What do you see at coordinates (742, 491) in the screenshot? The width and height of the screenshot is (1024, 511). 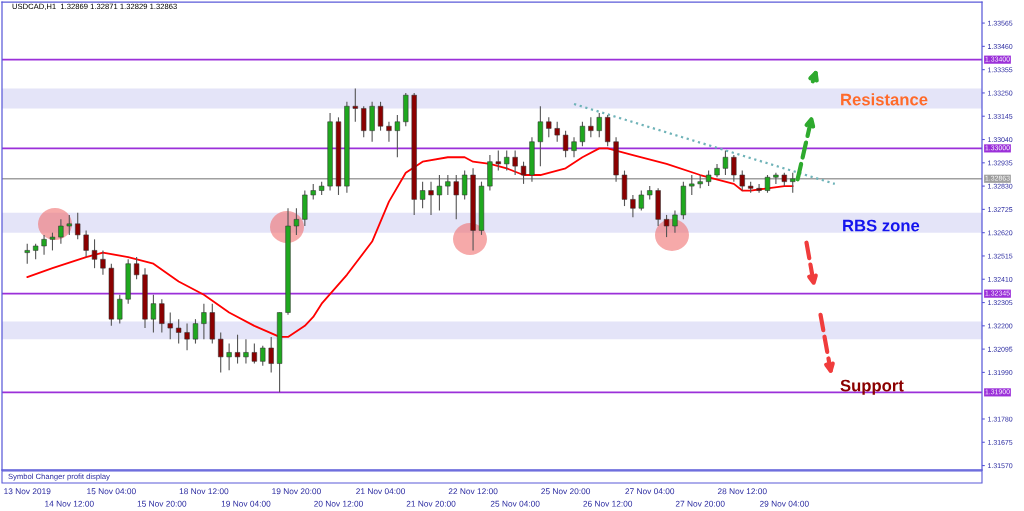 I see `x-tick-label: 28 Nov 12:00` at bounding box center [742, 491].